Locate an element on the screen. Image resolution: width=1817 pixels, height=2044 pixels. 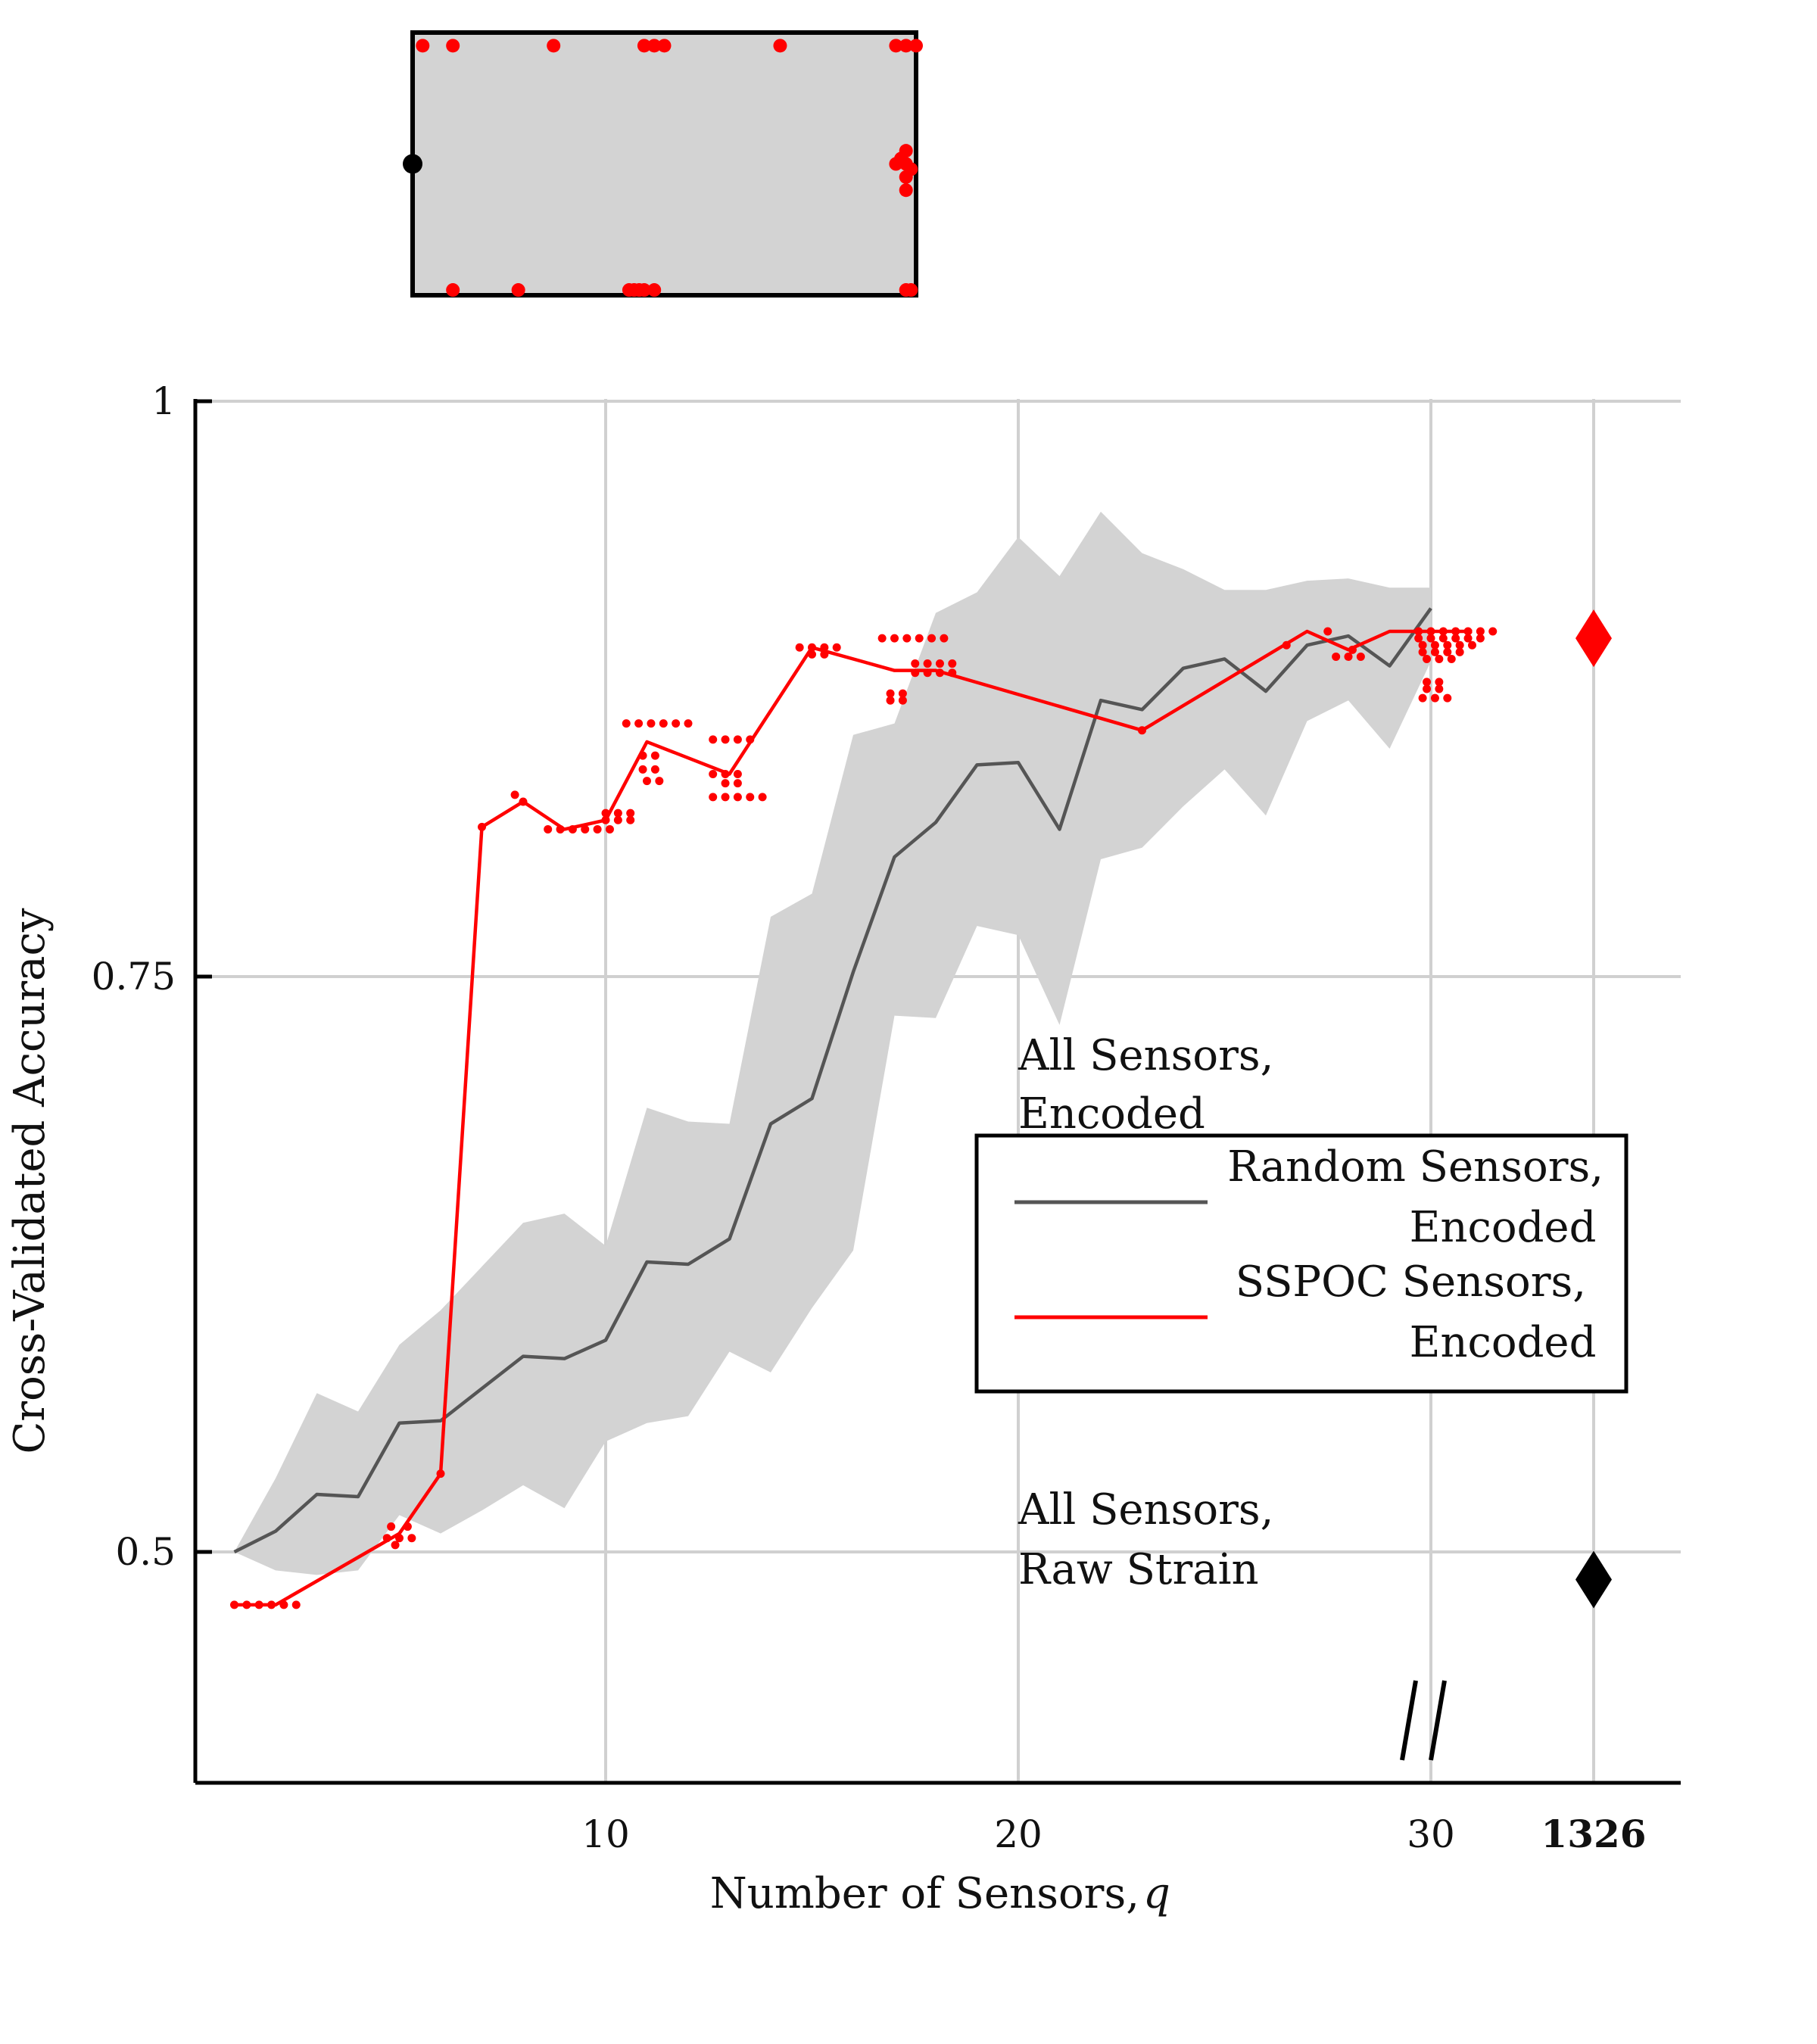
legend-box is located at coordinates (1301, 1263).